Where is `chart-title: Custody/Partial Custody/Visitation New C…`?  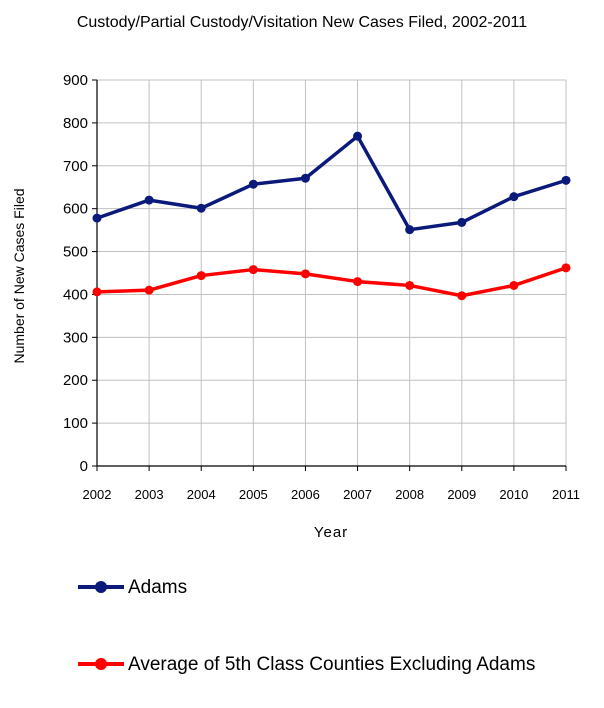 chart-title: Custody/Partial Custody/Visitation New C… is located at coordinates (302, 22).